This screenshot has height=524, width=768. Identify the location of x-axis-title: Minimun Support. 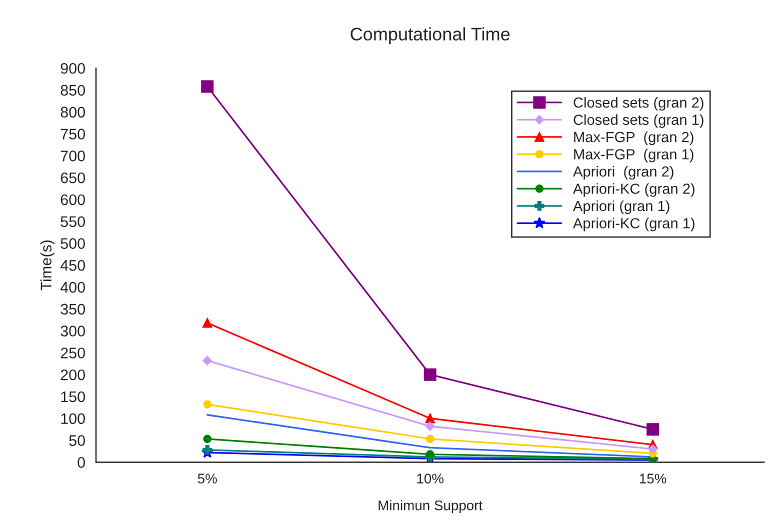
(430, 507).